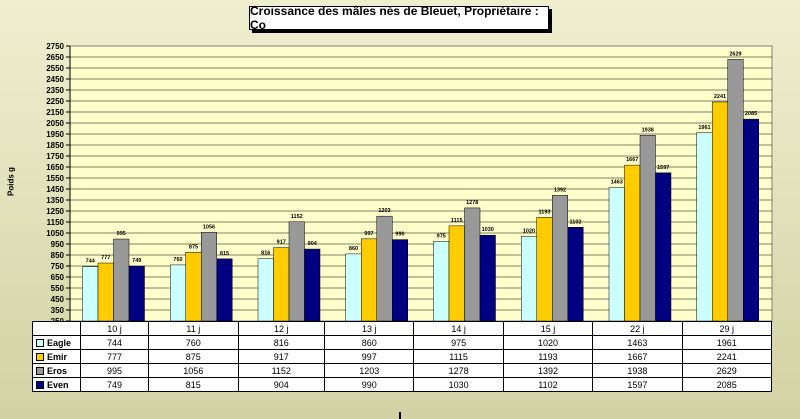 Image resolution: width=800 pixels, height=419 pixels. I want to click on y-tick-label: 2250, so click(55, 101).